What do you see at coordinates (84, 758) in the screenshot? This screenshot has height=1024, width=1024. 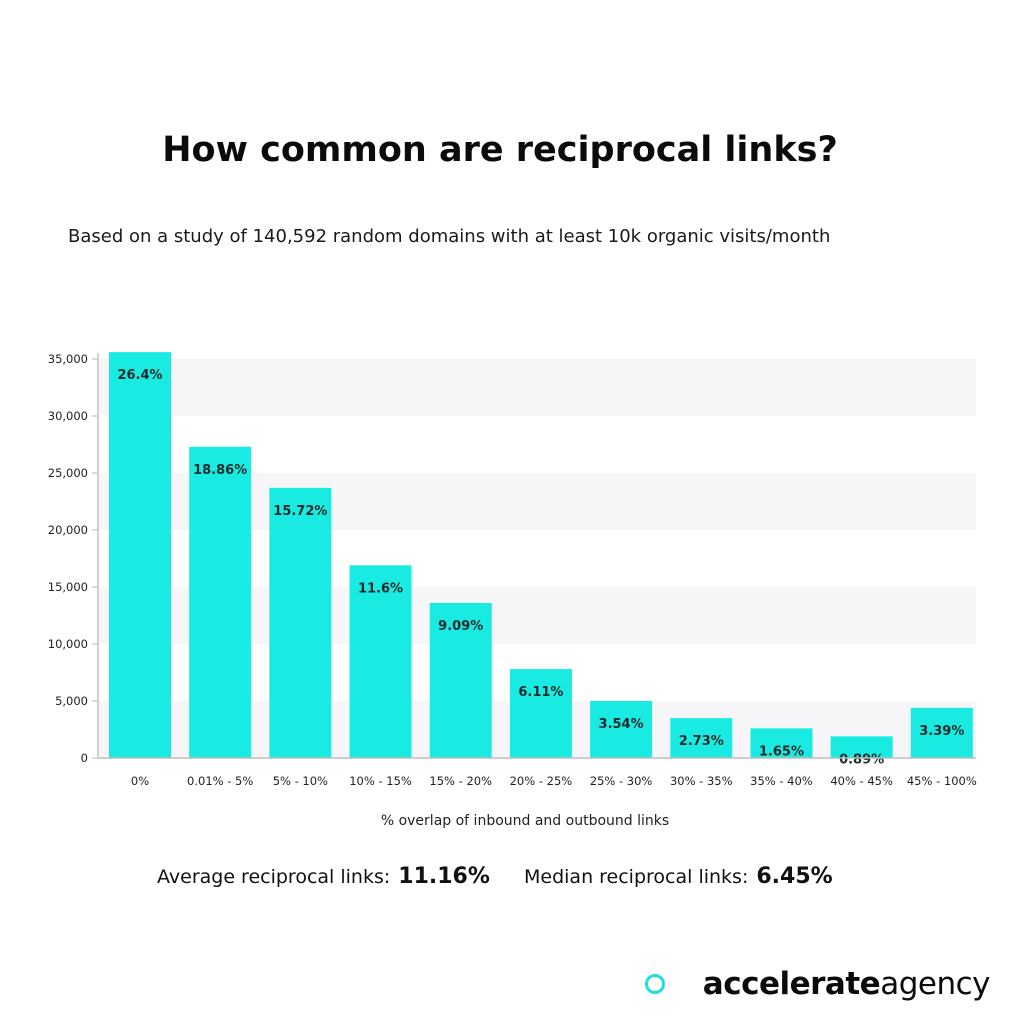 I see `y-tick-label: 0` at bounding box center [84, 758].